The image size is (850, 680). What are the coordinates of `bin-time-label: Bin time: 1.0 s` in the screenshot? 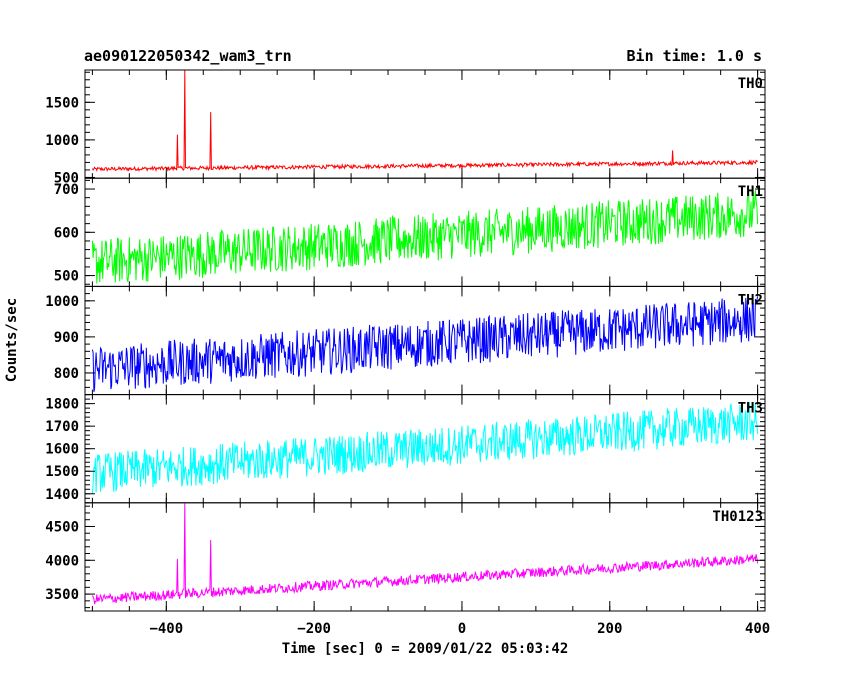 It's located at (694, 56).